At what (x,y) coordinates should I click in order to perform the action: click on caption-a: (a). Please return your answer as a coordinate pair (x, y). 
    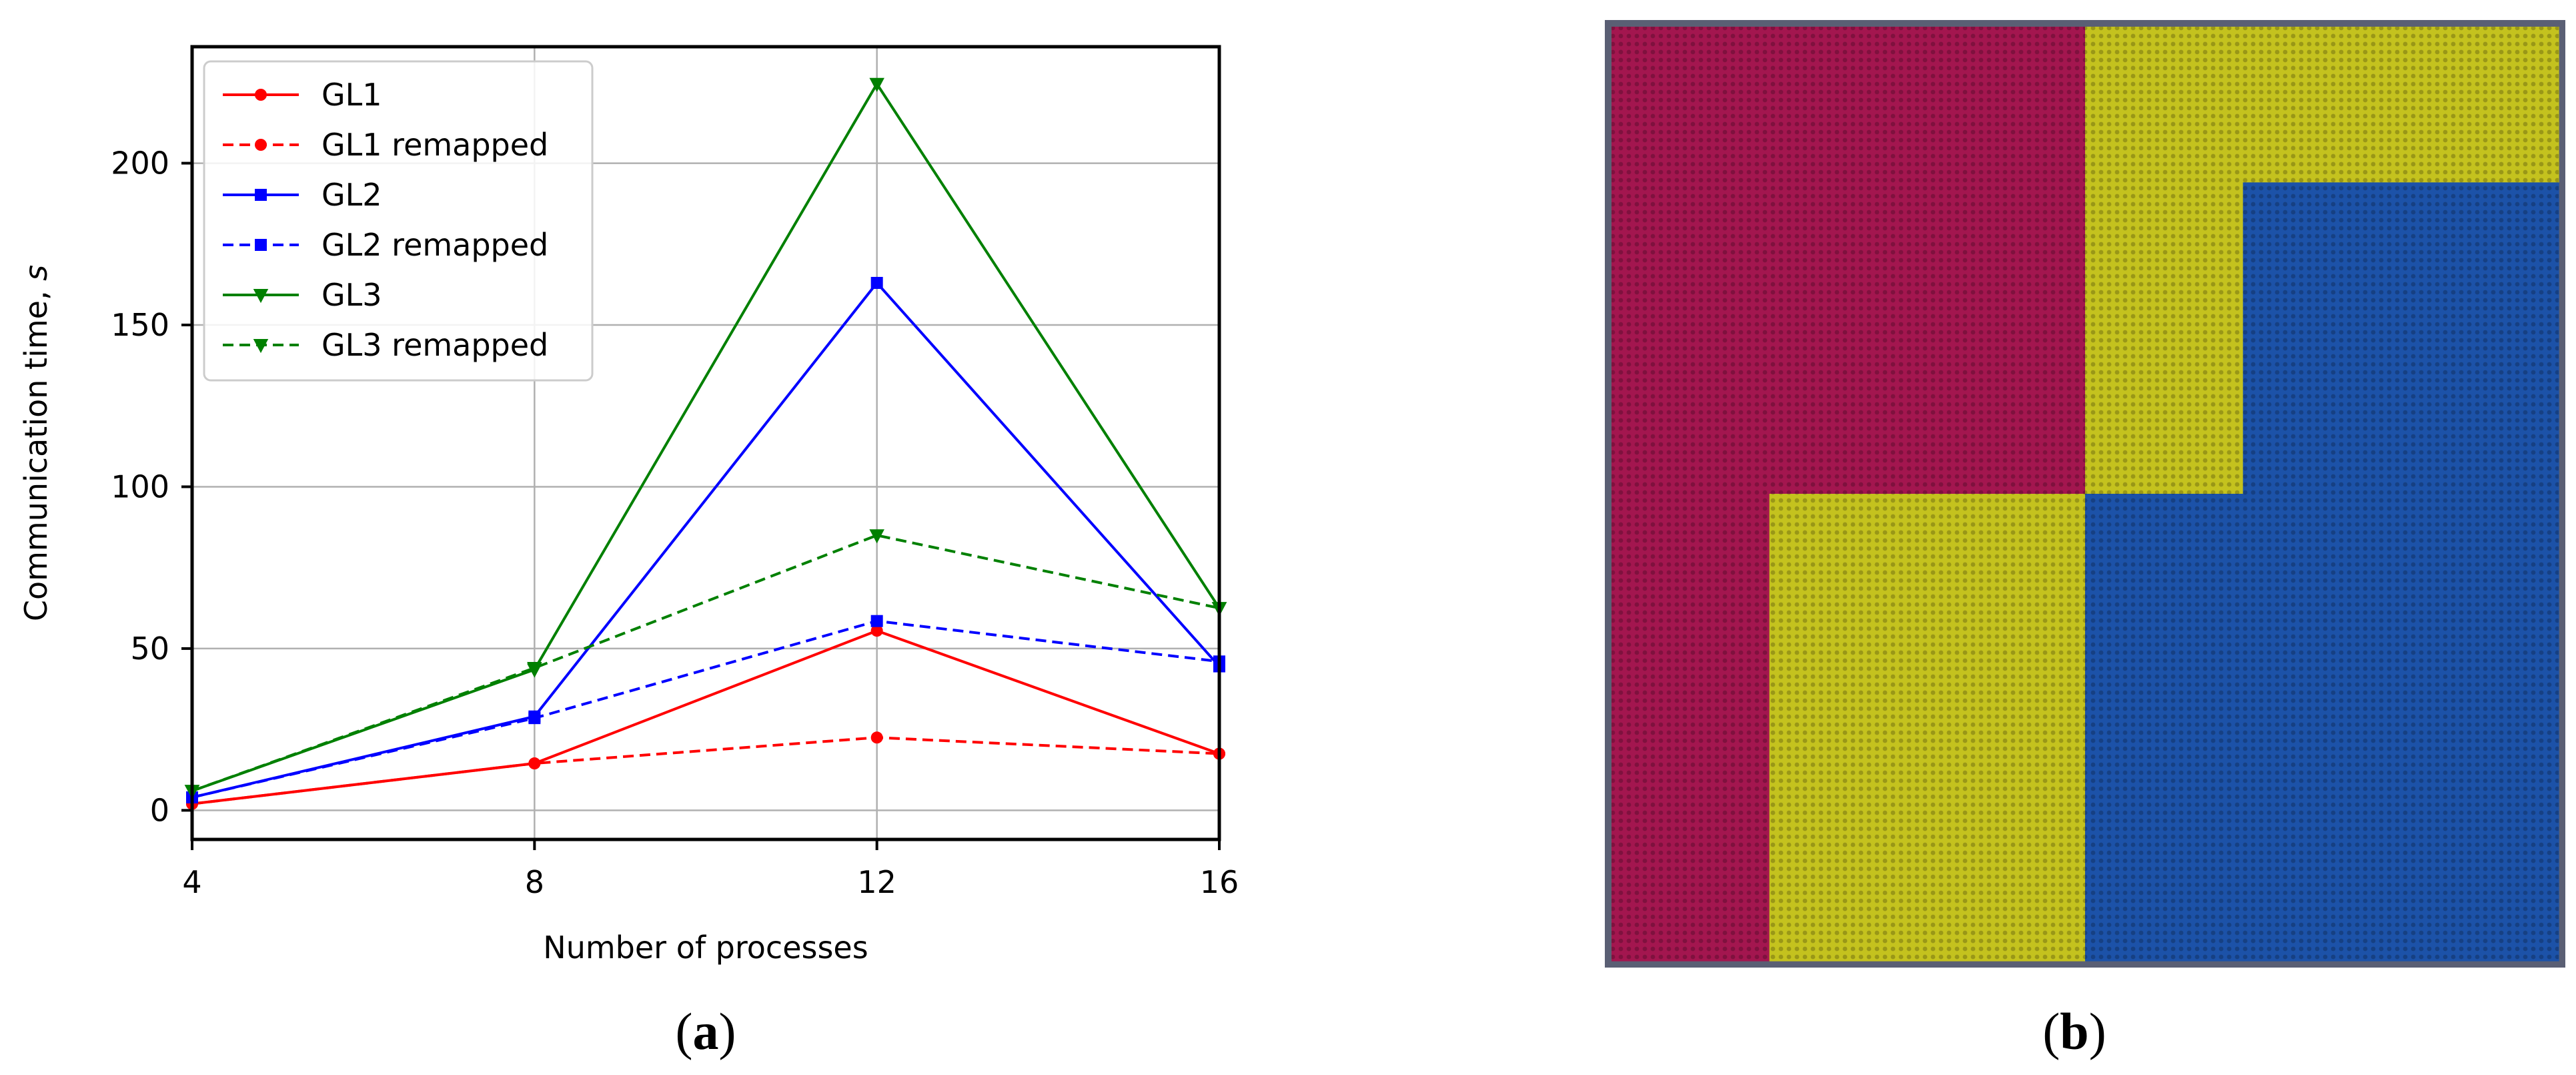
    Looking at the image, I should click on (706, 1031).